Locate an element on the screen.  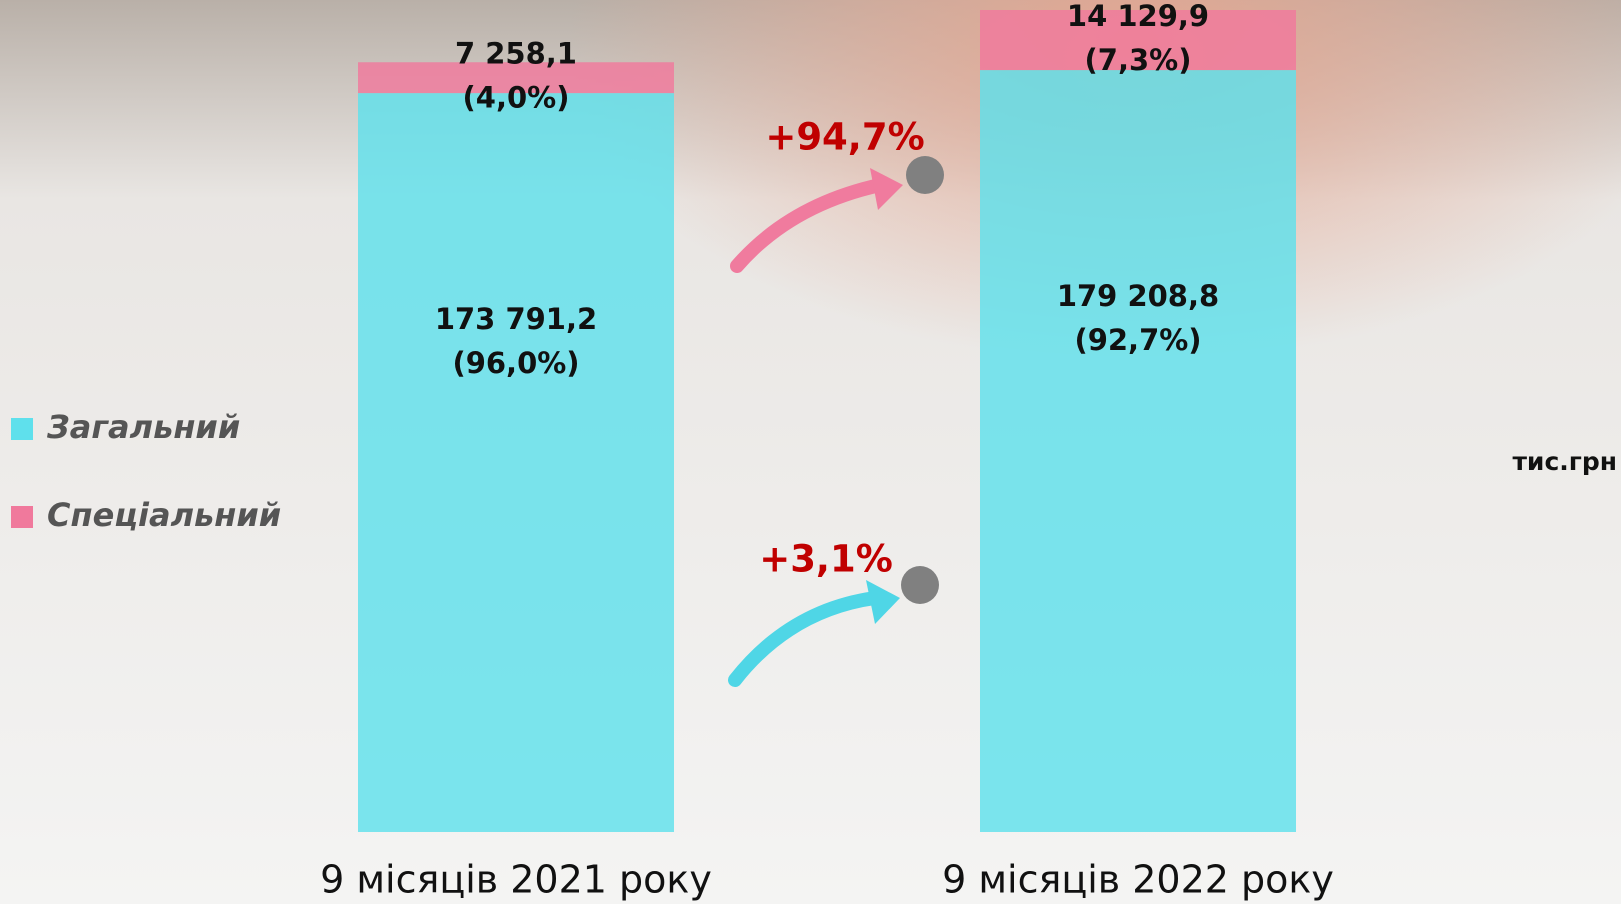
legend-label: Загальний is located at coordinates (143, 427).